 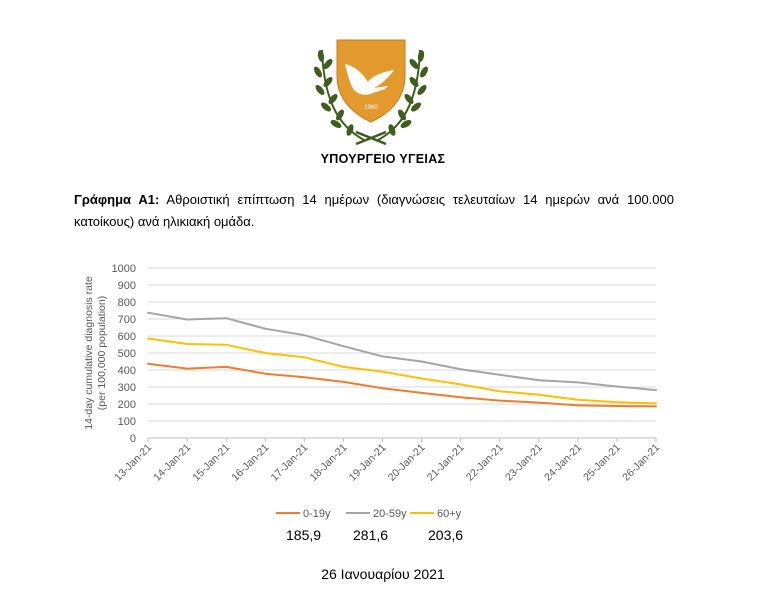 I want to click on x-tick-label: 22-Jan-21, so click(x=485, y=463).